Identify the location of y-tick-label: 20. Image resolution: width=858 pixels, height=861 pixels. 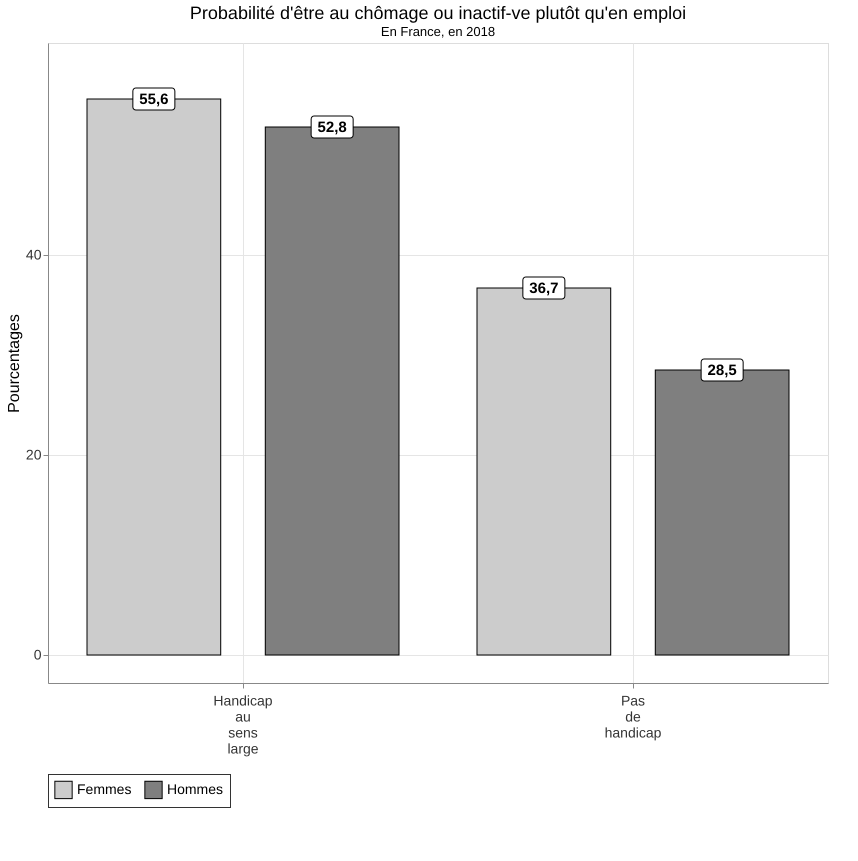
(34, 454).